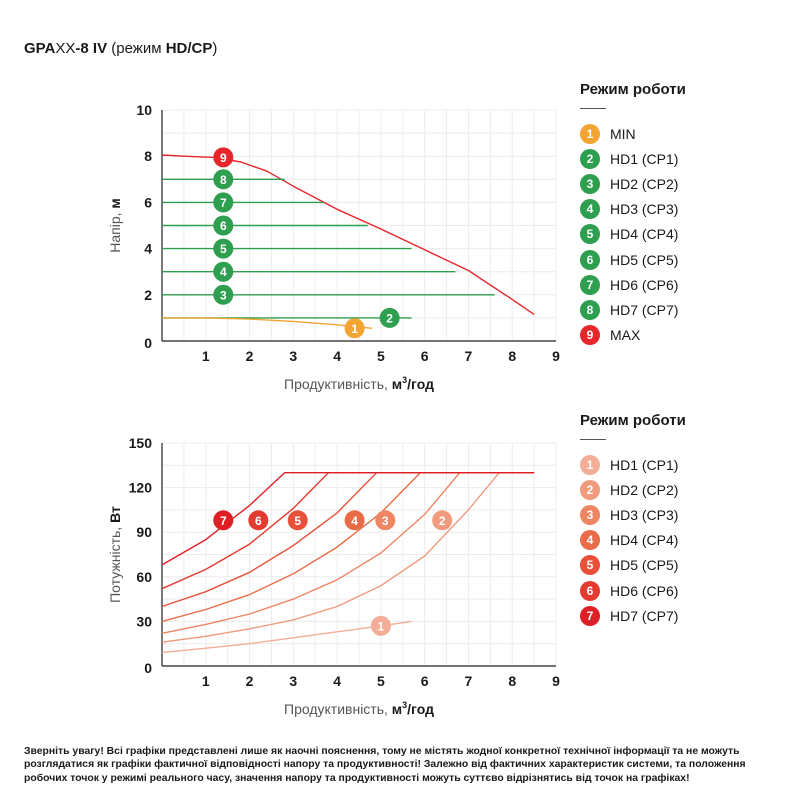  I want to click on legend-number-badge: 7, so click(590, 615).